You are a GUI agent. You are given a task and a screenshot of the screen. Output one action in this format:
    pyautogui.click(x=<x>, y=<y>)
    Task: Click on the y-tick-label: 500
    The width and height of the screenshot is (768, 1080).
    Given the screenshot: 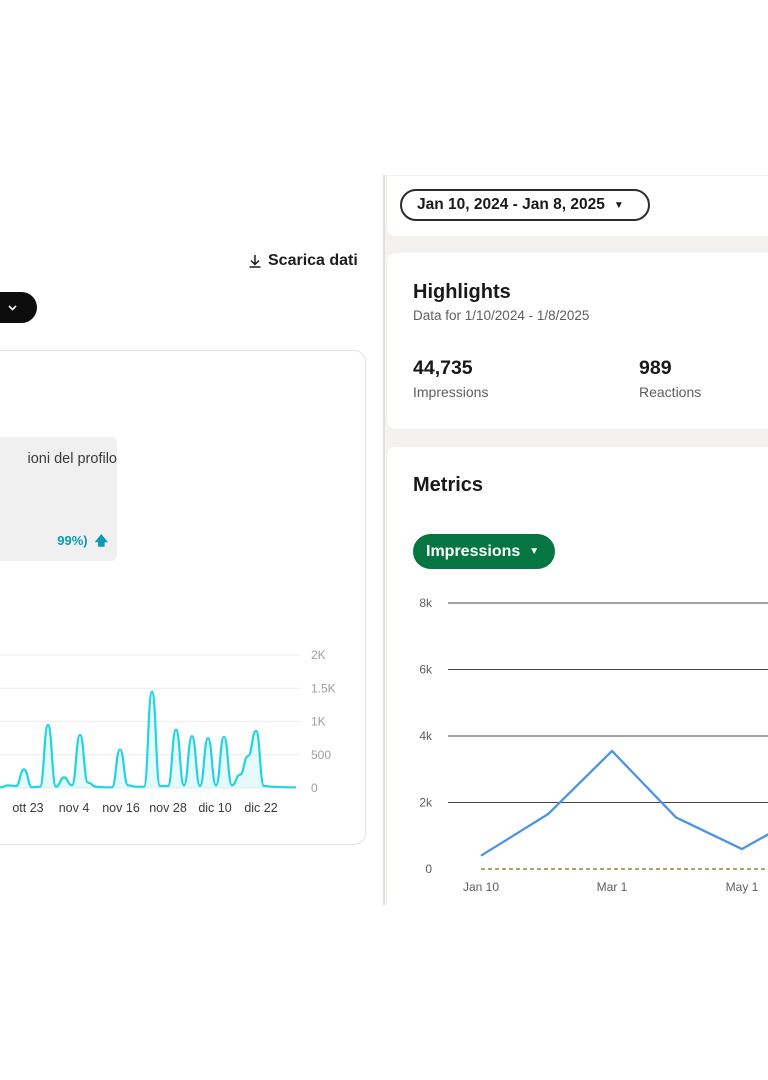 What is the action you would take?
    pyautogui.click(x=321, y=755)
    